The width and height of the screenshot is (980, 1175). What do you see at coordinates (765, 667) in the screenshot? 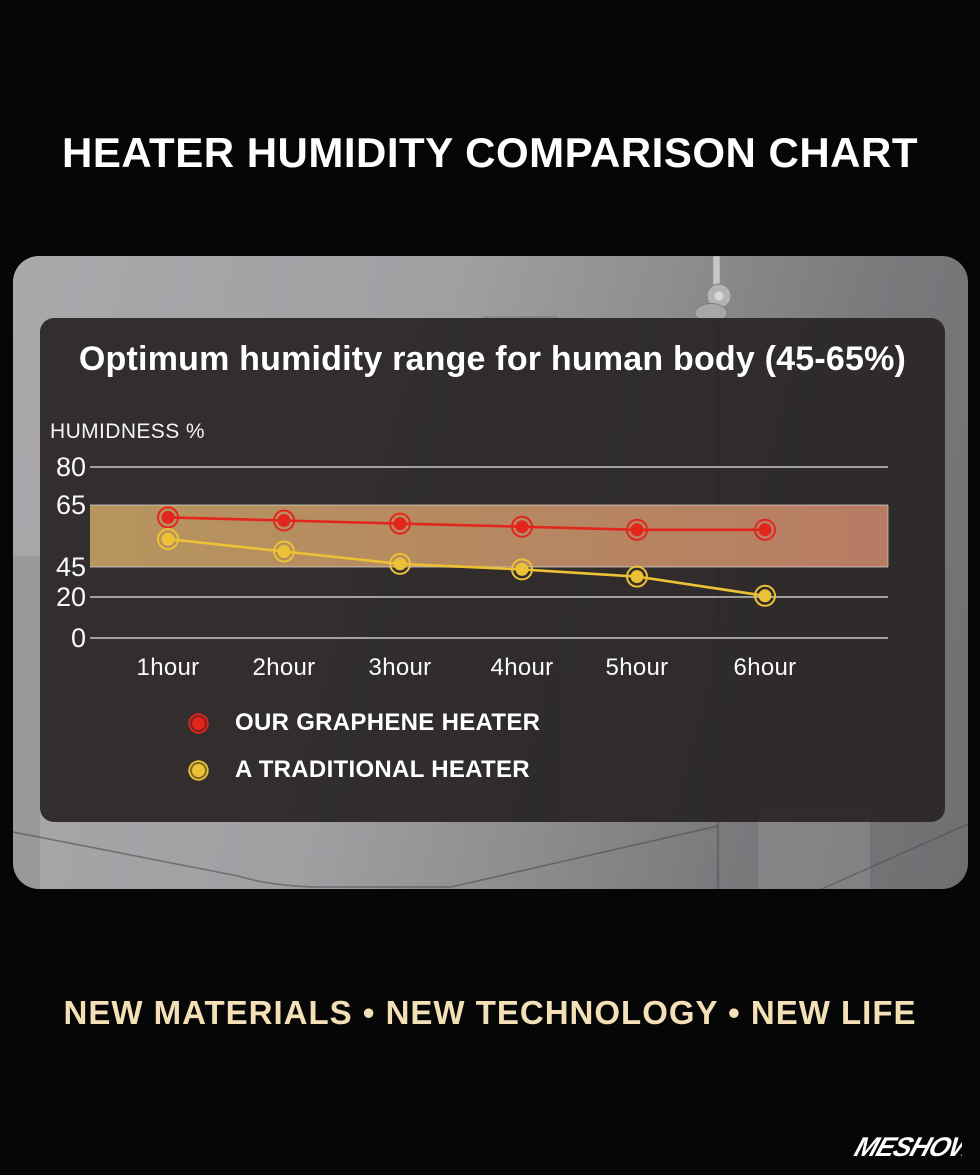
I see `x-tick-6hour: 6hour` at bounding box center [765, 667].